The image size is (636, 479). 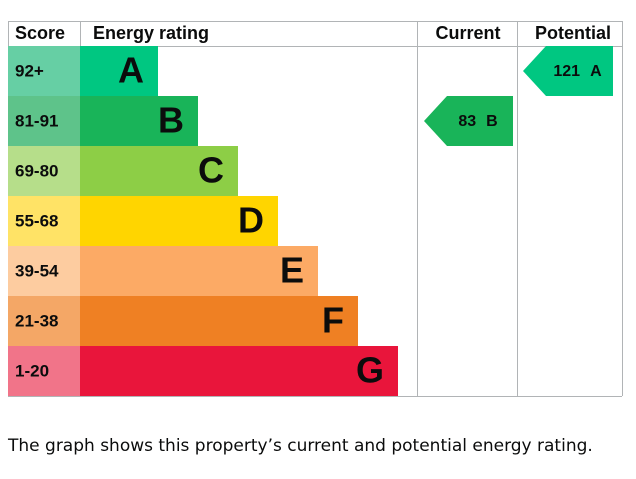 I want to click on score-label: 21-38, so click(x=36, y=320).